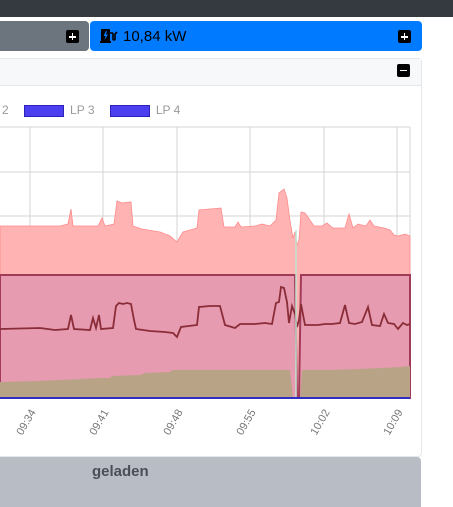 The width and height of the screenshot is (453, 507). Describe the element at coordinates (226, 8) in the screenshot. I see `top-navbar` at that location.